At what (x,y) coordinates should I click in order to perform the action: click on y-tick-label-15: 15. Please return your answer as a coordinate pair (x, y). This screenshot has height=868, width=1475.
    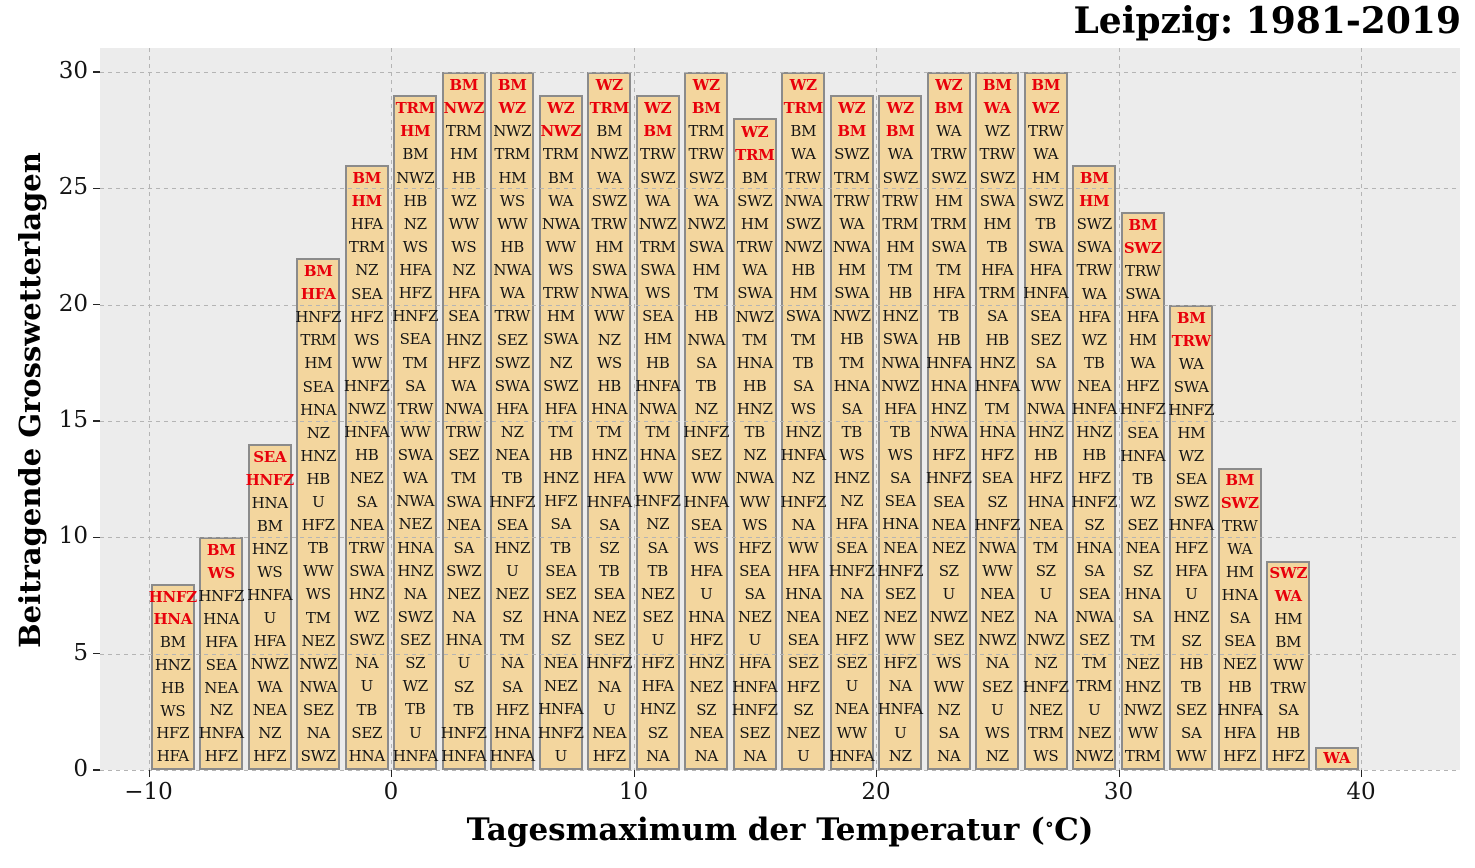
    Looking at the image, I should click on (73, 419).